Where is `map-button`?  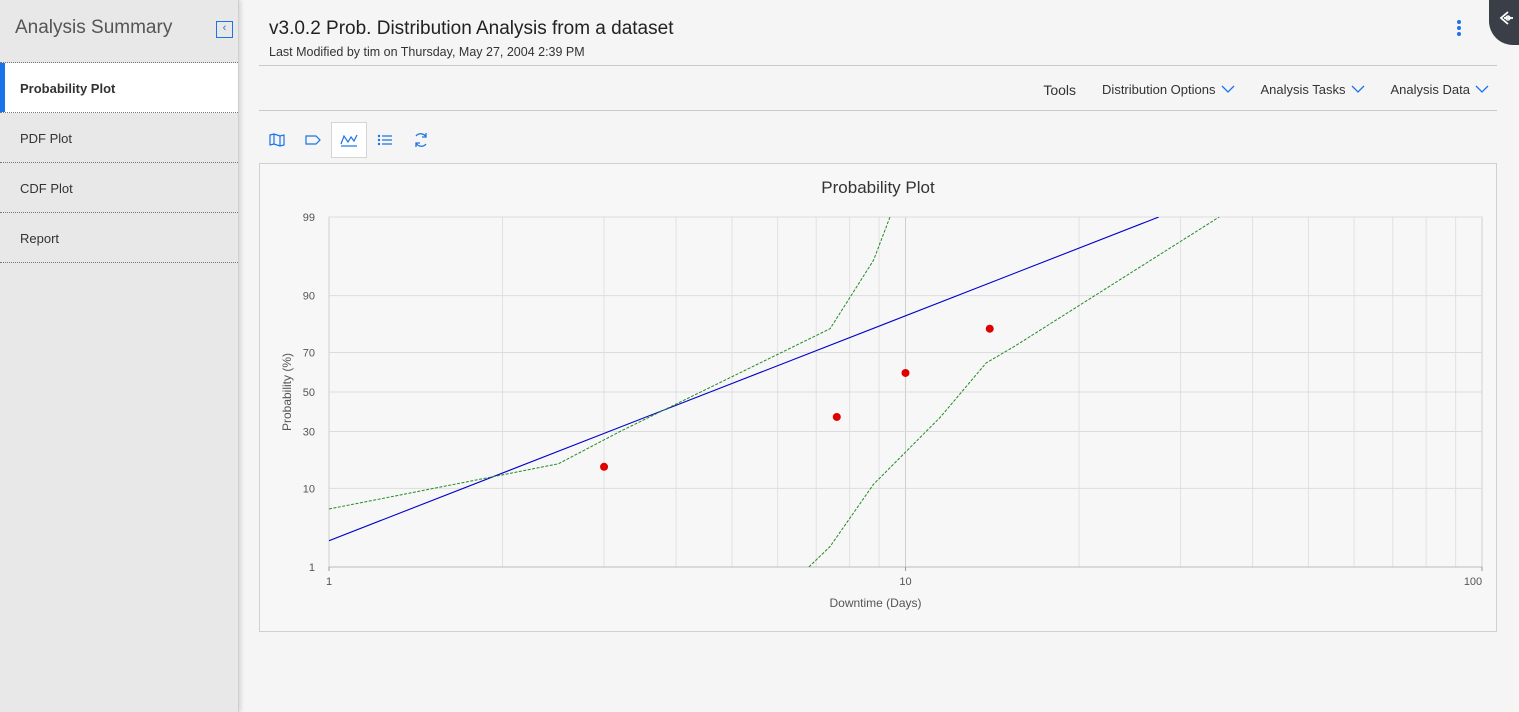
map-button is located at coordinates (277, 140).